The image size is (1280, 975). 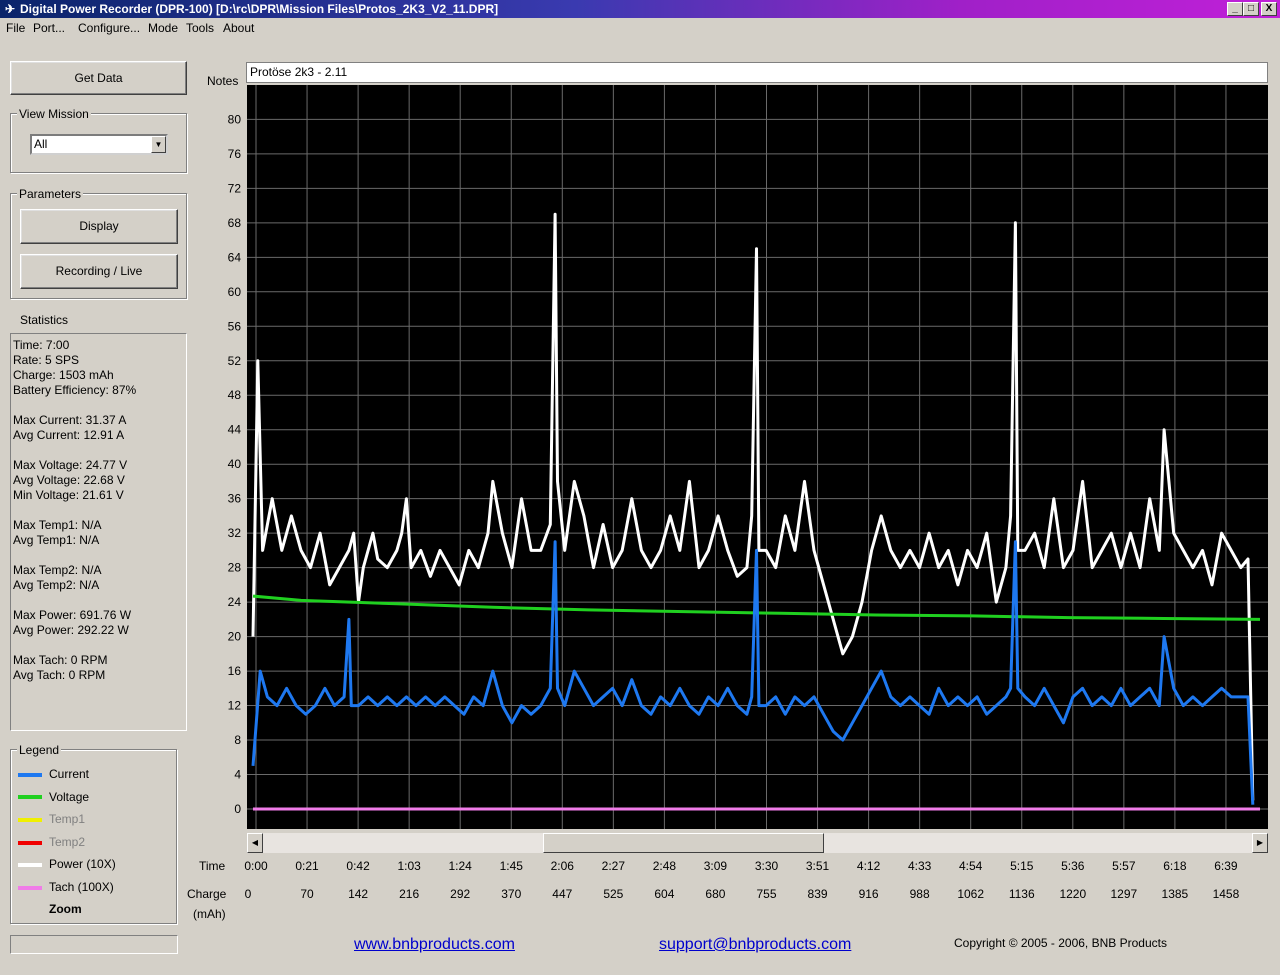 I want to click on stat-line: Avg Temp1: N/A, so click(x=56, y=540).